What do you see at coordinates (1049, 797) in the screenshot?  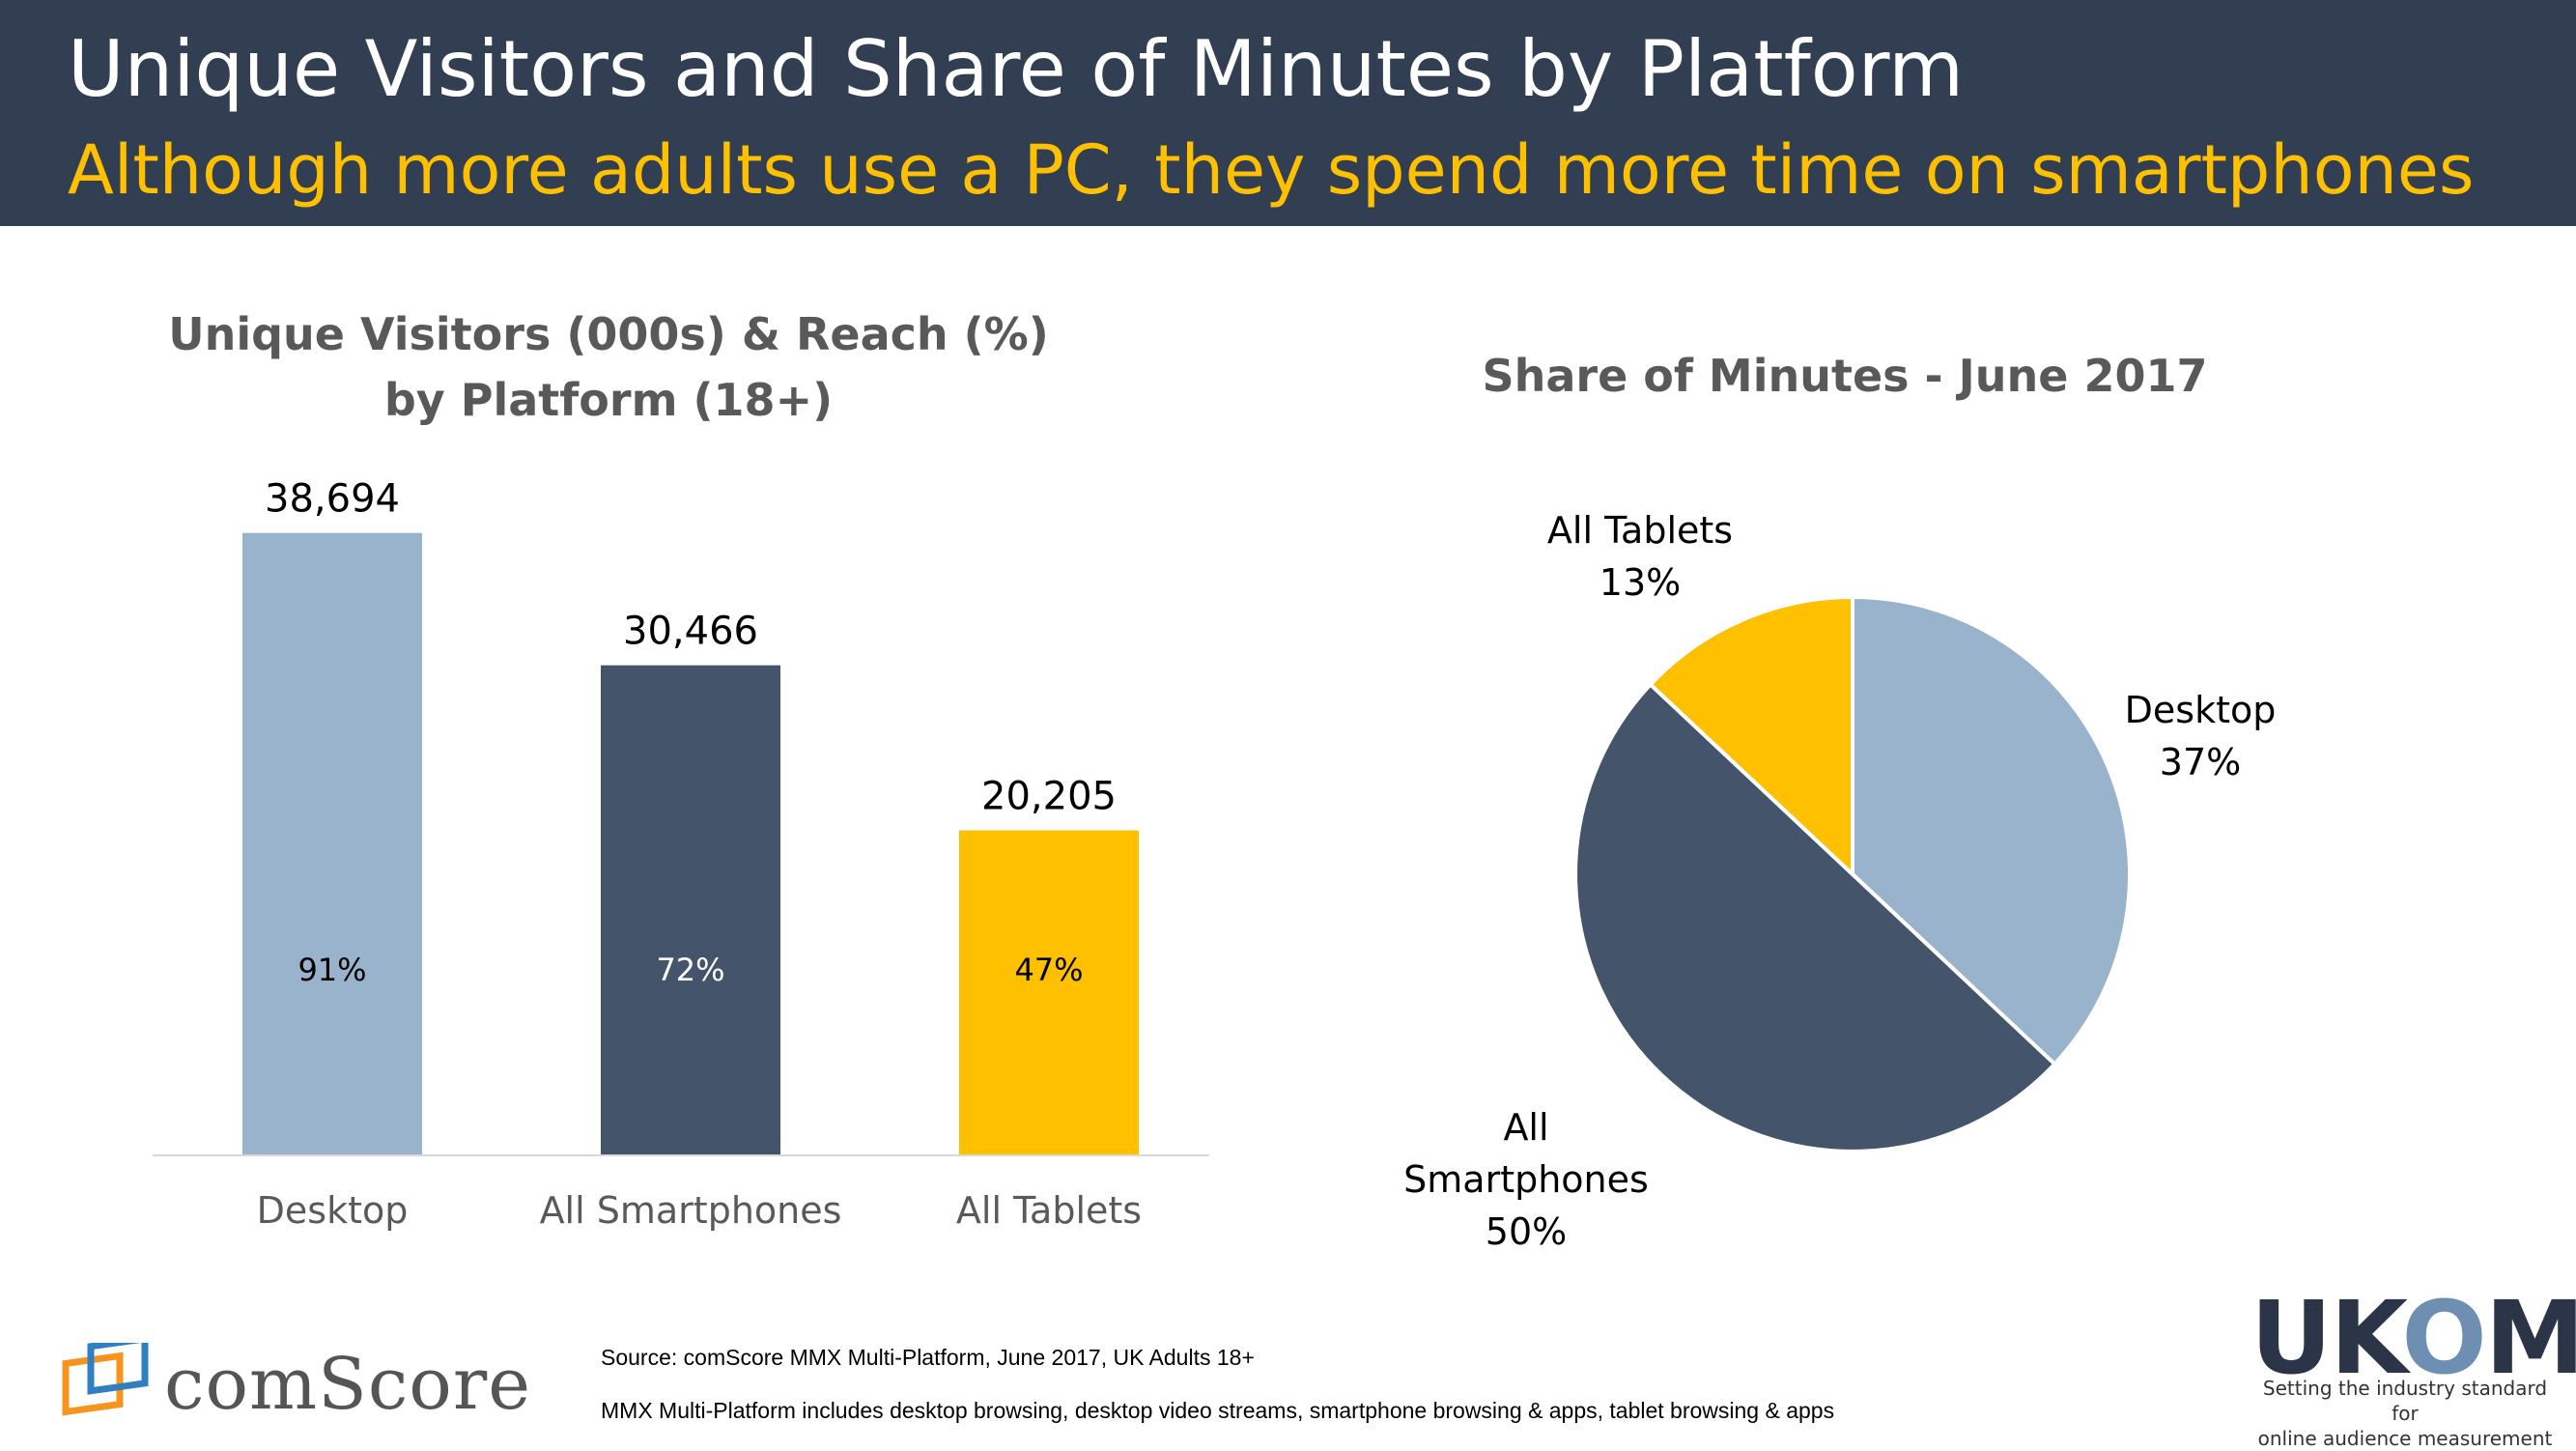 I see `bar-value-label-2: 20,205` at bounding box center [1049, 797].